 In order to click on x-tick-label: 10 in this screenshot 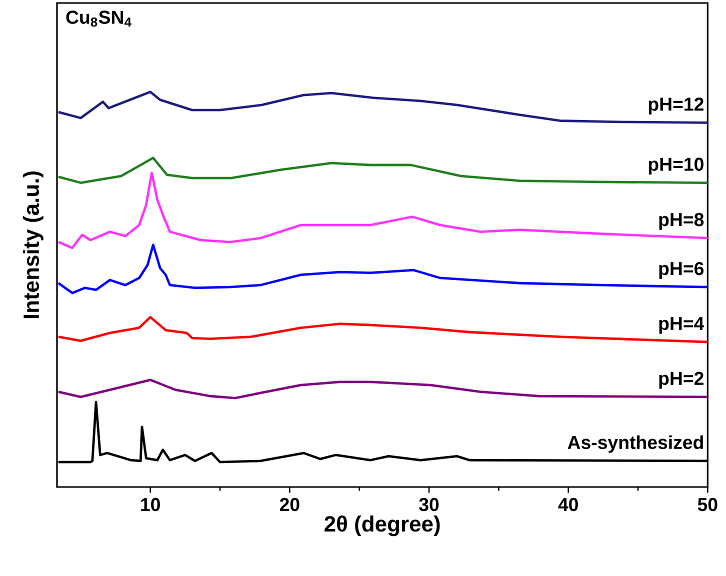, I will do `click(150, 505)`.